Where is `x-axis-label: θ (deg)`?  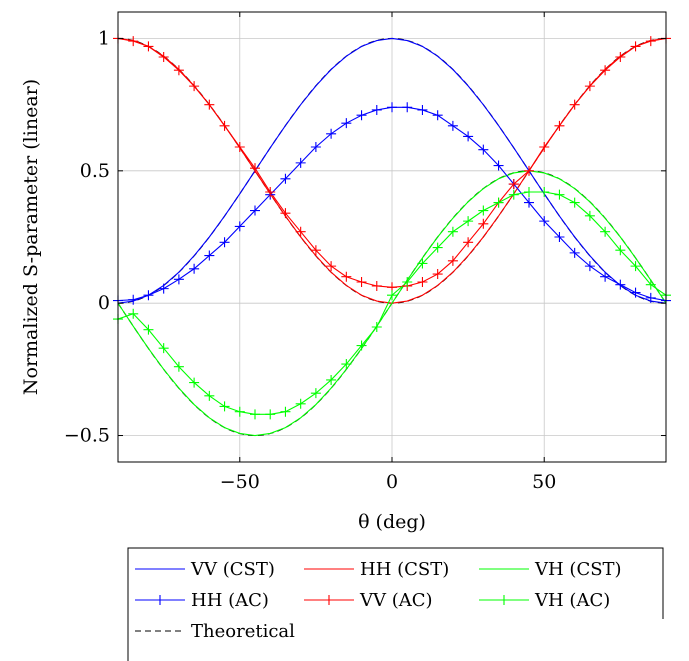
x-axis-label: θ (deg) is located at coordinates (392, 522).